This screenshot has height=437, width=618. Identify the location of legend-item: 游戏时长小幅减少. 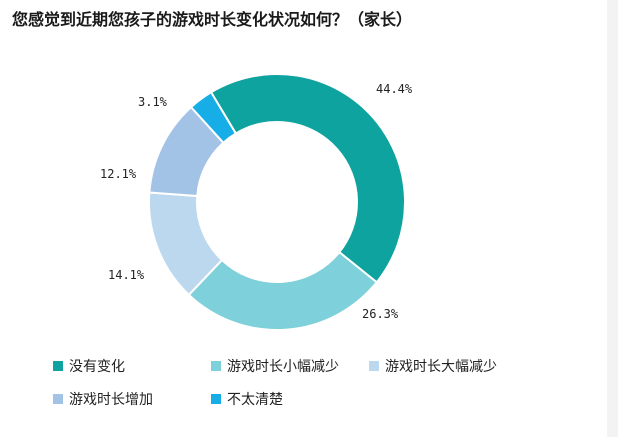
(275, 366).